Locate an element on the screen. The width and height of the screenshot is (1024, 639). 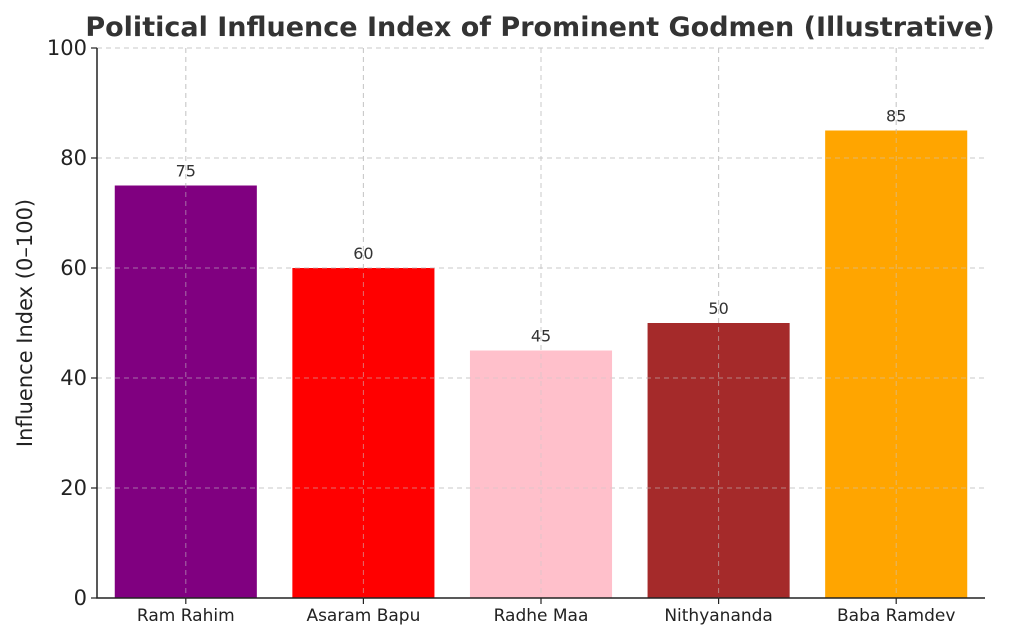
y-tick-label: 100 is located at coordinates (67, 48).